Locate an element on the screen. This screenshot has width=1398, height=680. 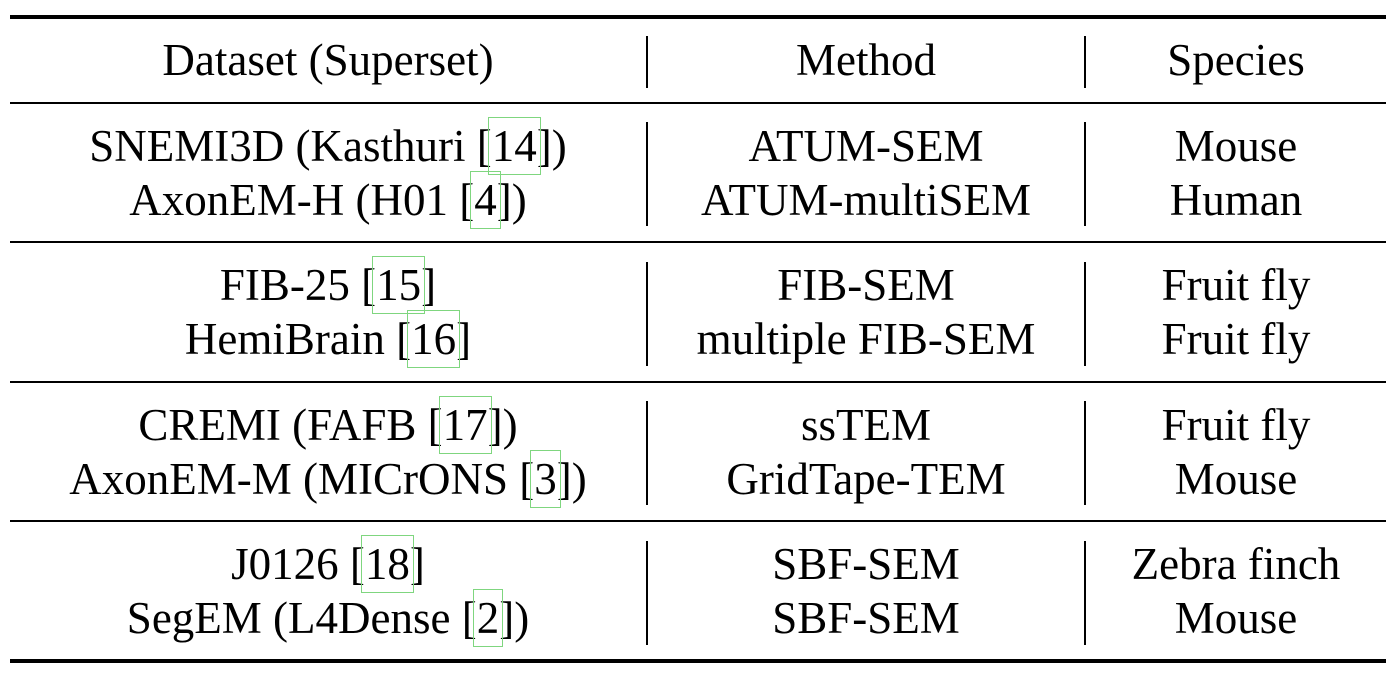
dataset-cell: FIB-25 [15] is located at coordinates (328, 285).